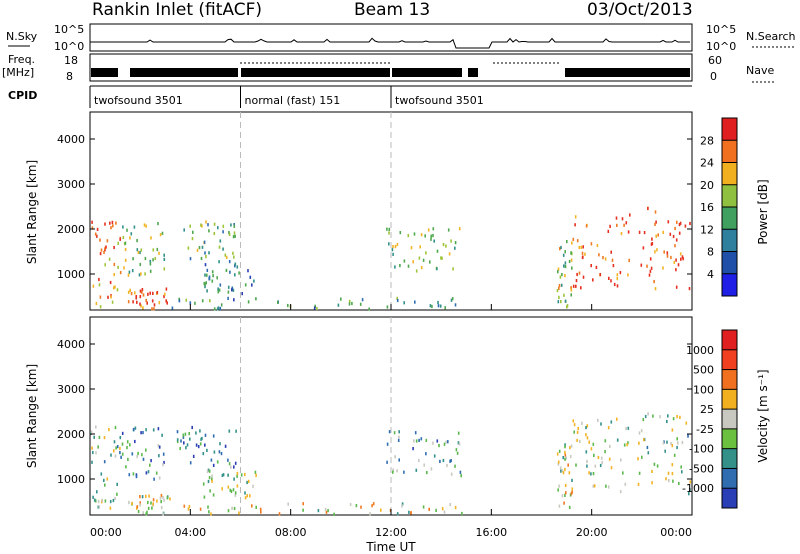  I want to click on nsky-strip-frame, so click(391, 37).